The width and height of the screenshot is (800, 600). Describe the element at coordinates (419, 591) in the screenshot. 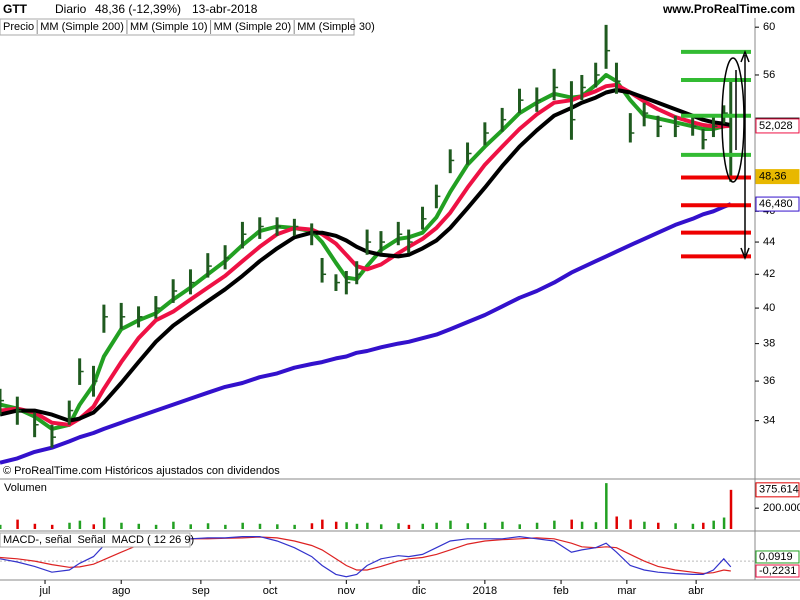

I see `x-tick-label: dic` at that location.